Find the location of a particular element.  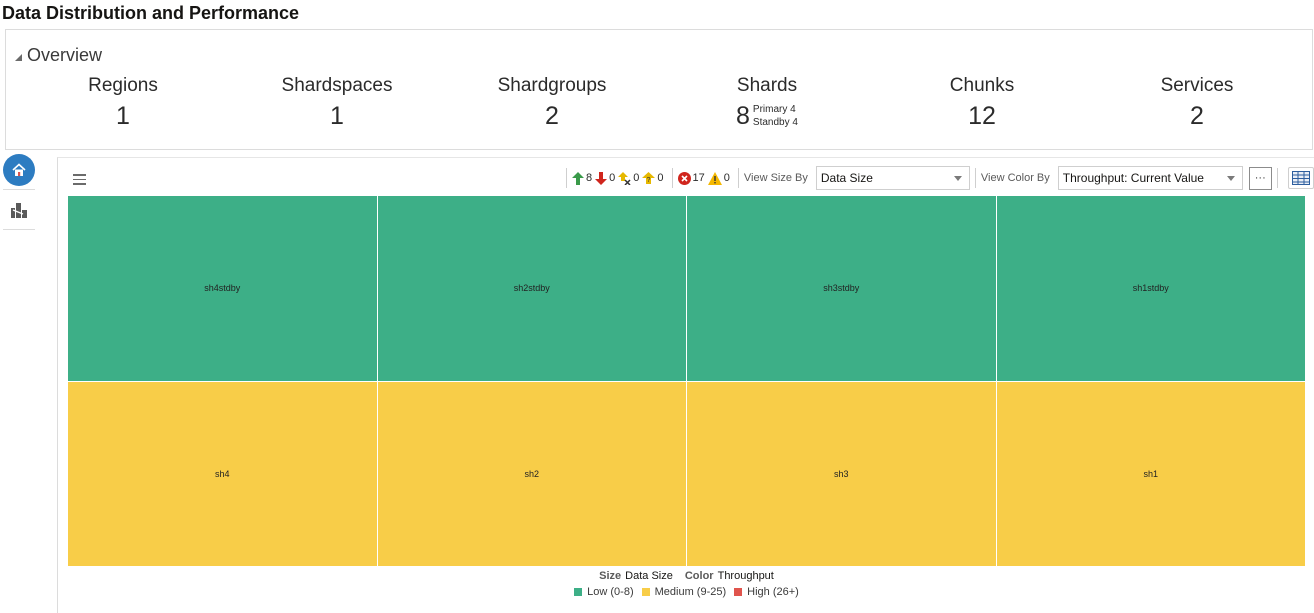

metric-label: Shards is located at coordinates (767, 85).